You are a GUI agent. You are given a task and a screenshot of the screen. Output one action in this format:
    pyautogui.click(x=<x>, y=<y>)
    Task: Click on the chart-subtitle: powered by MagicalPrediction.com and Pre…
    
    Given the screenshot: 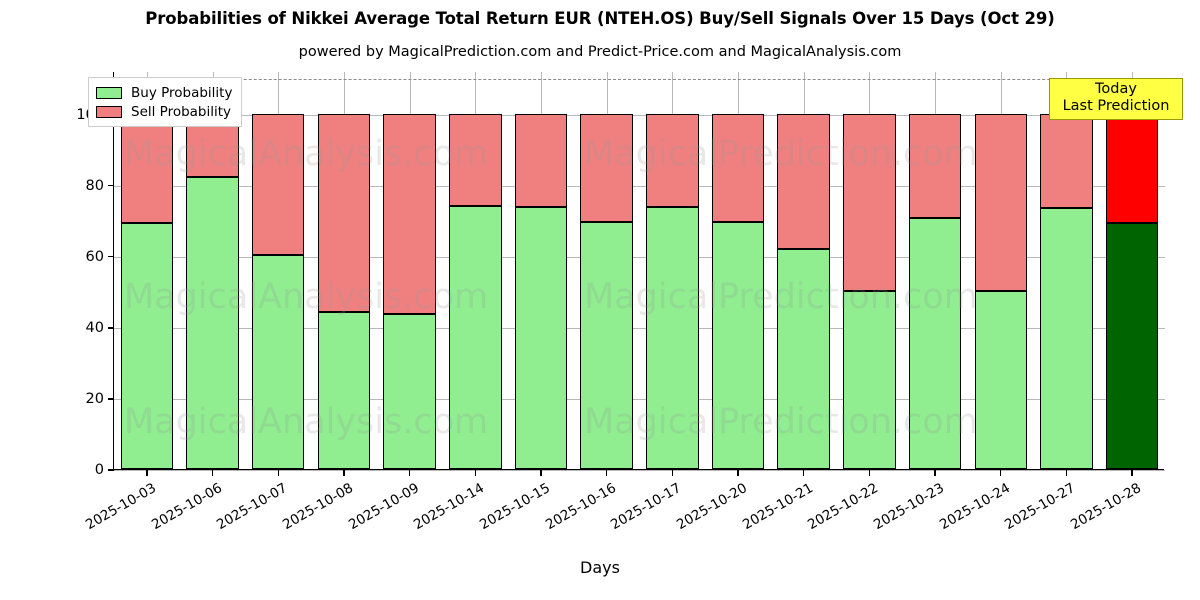 What is the action you would take?
    pyautogui.click(x=600, y=52)
    